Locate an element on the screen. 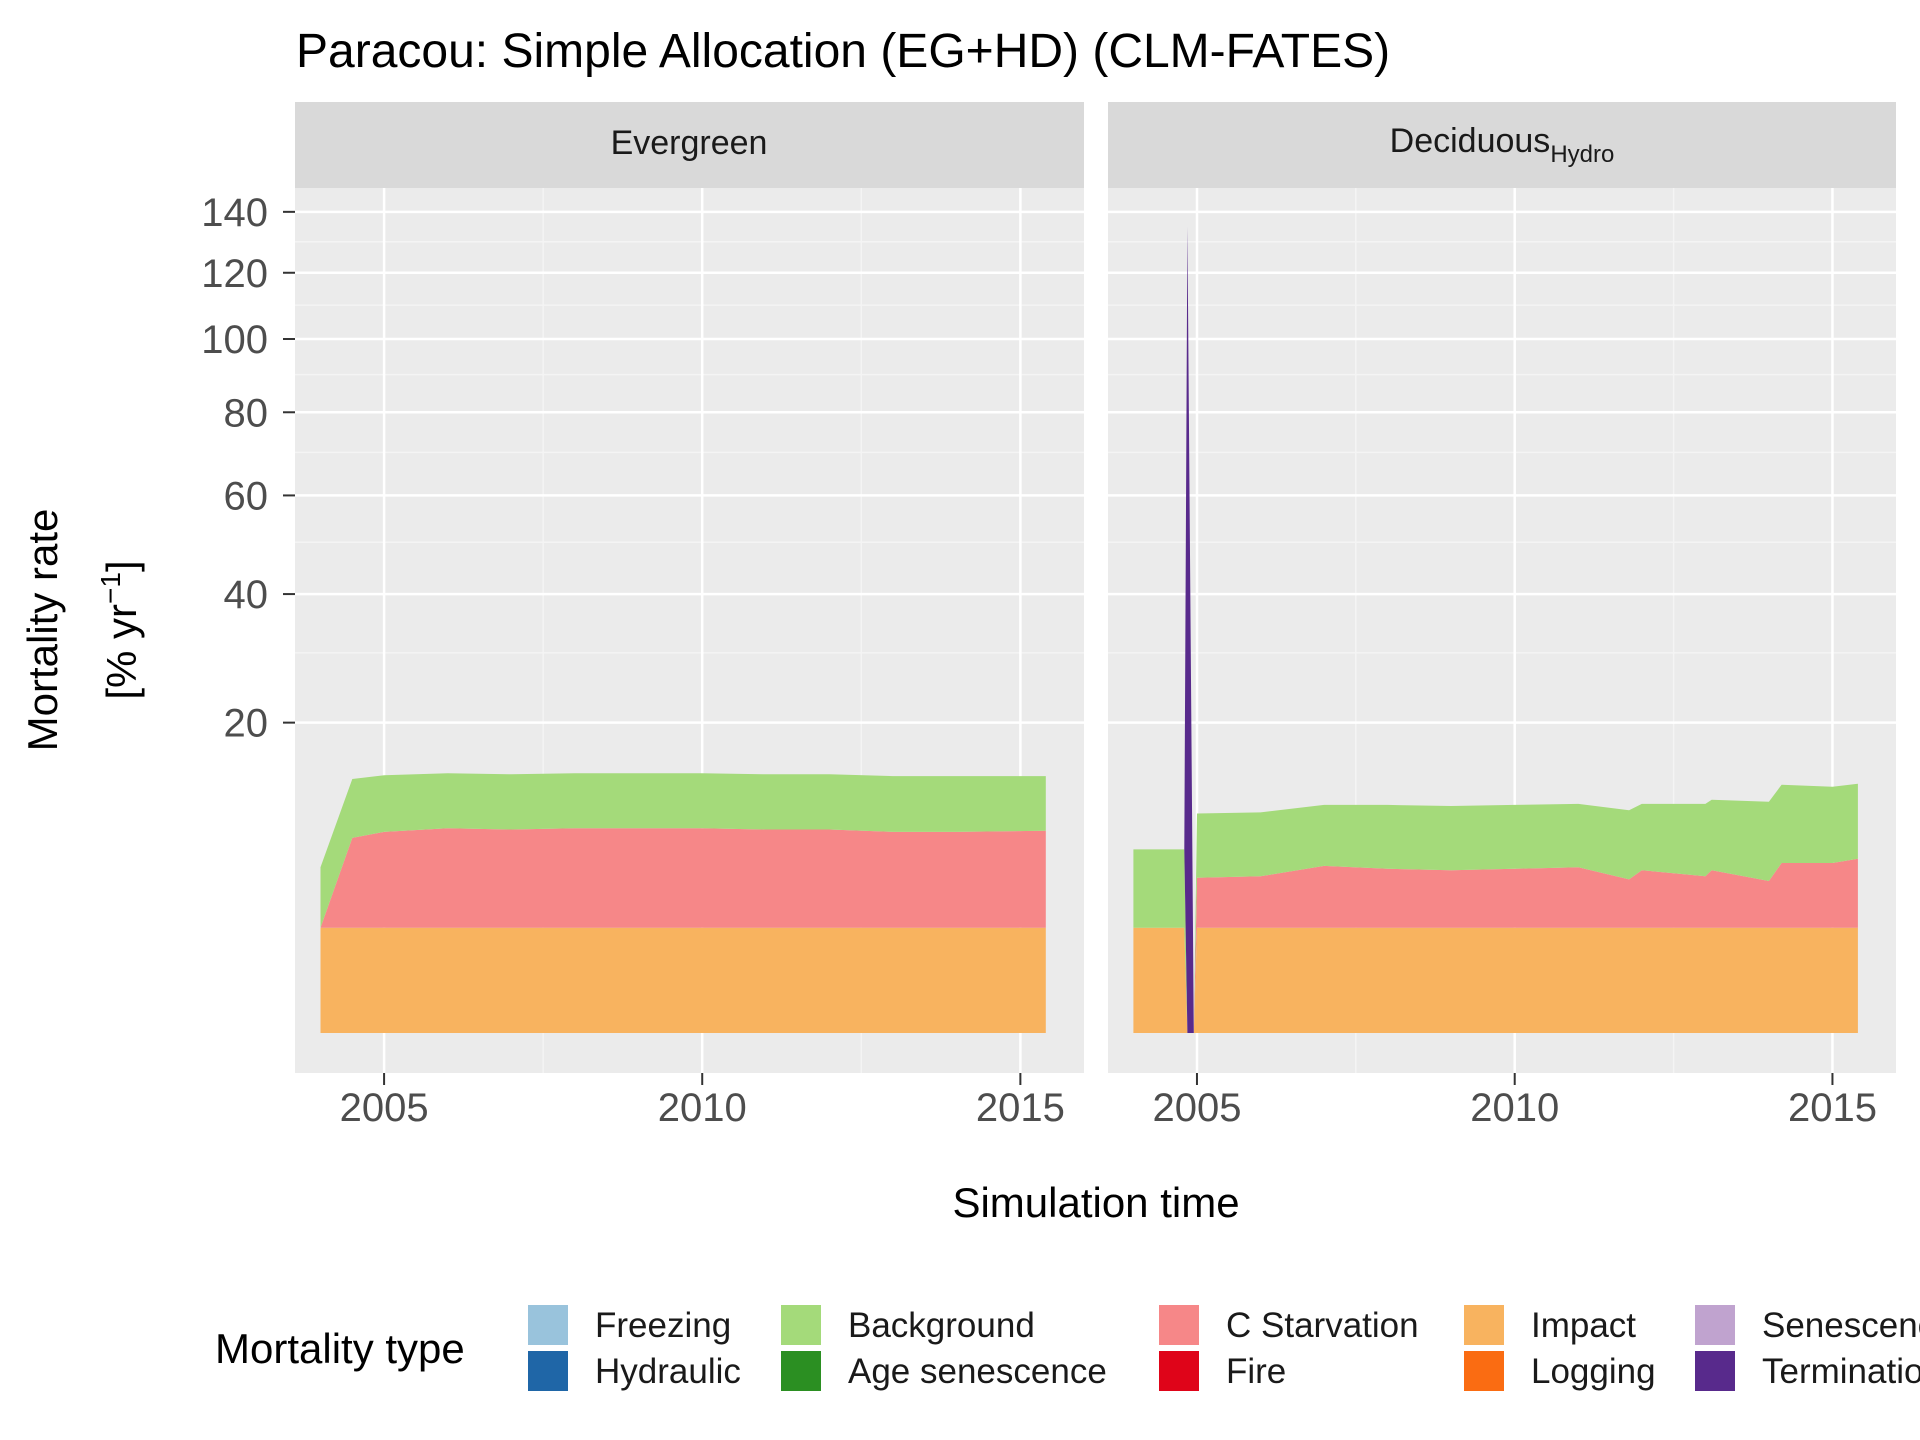 This screenshot has height=1440, width=1920. legend-key-freezing is located at coordinates (548, 1325).